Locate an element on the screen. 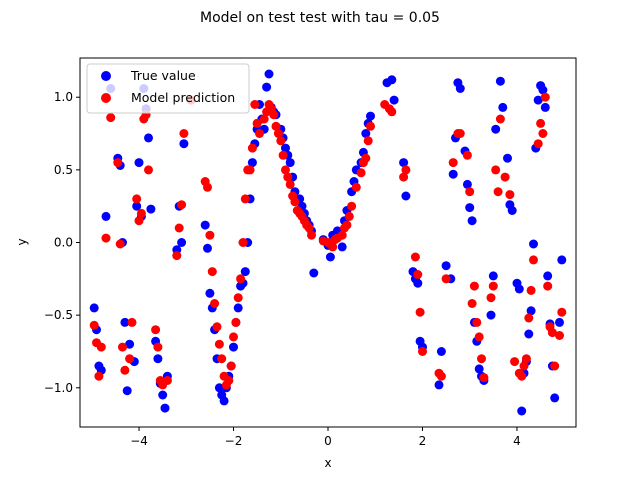 This screenshot has width=640, height=480. y-tick-label: 0.5 is located at coordinates (63, 170).